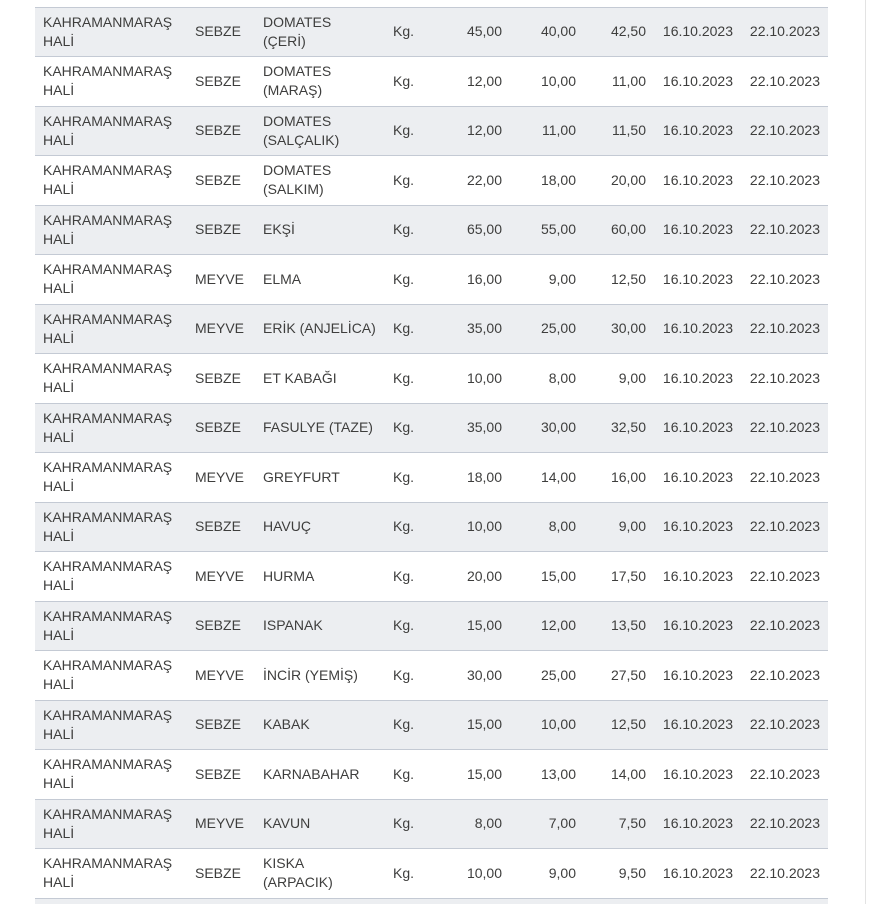 The height and width of the screenshot is (904, 872). Describe the element at coordinates (482, 576) in the screenshot. I see `cell-price-max: 20,00` at that location.